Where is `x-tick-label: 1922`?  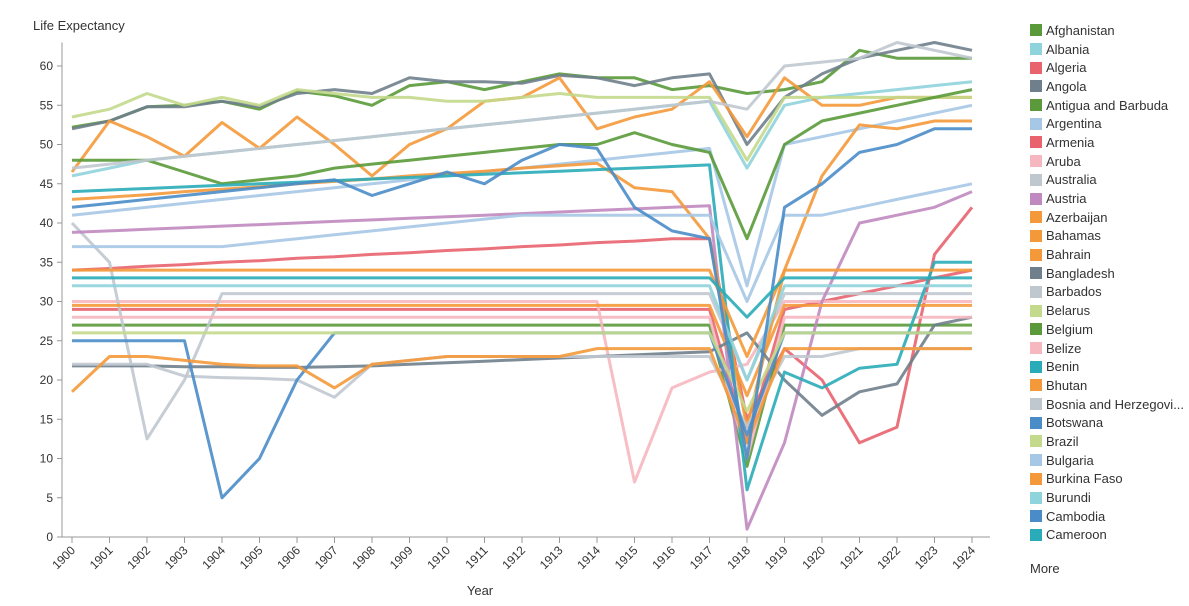
x-tick-label: 1922 is located at coordinates (888, 557).